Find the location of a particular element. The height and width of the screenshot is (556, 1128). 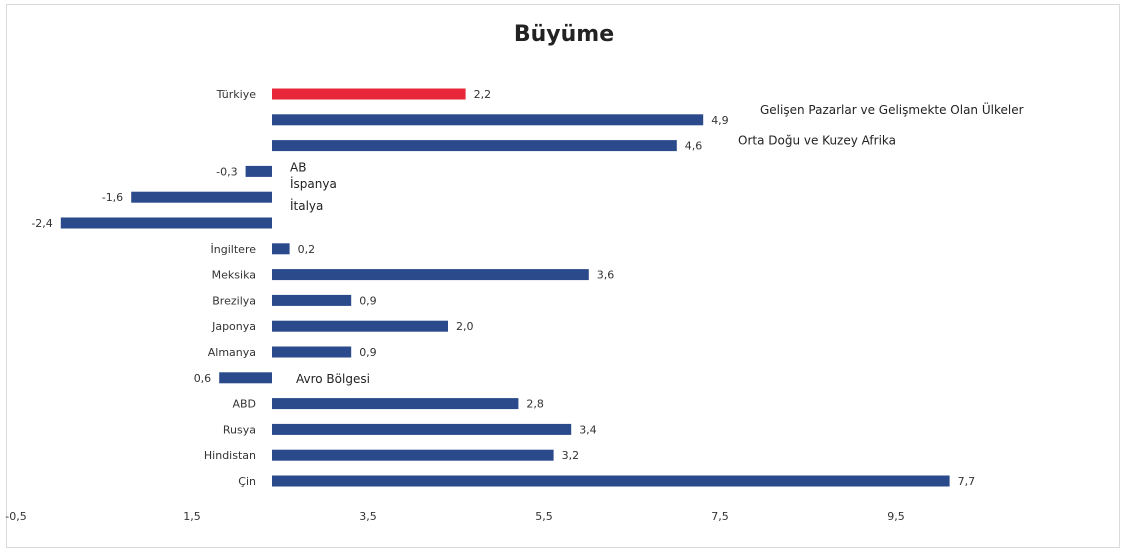

category-label: AB is located at coordinates (298, 167).